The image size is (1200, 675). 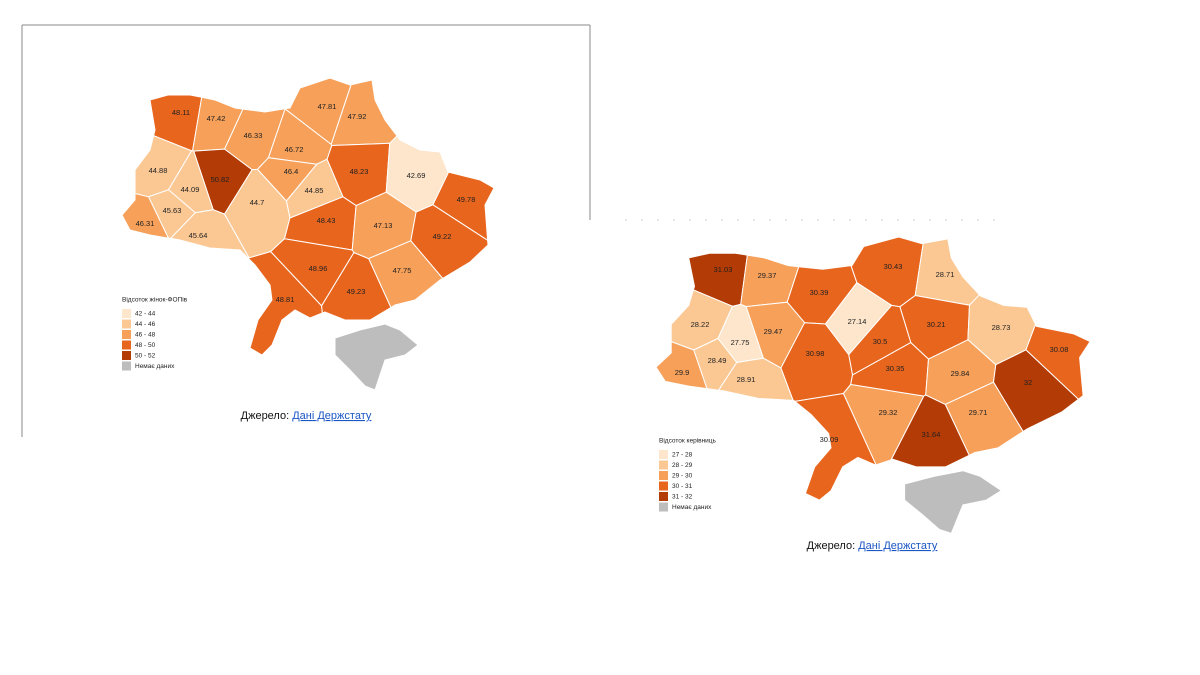 I want to click on legend-label: 31 - 32, so click(x=682, y=497).